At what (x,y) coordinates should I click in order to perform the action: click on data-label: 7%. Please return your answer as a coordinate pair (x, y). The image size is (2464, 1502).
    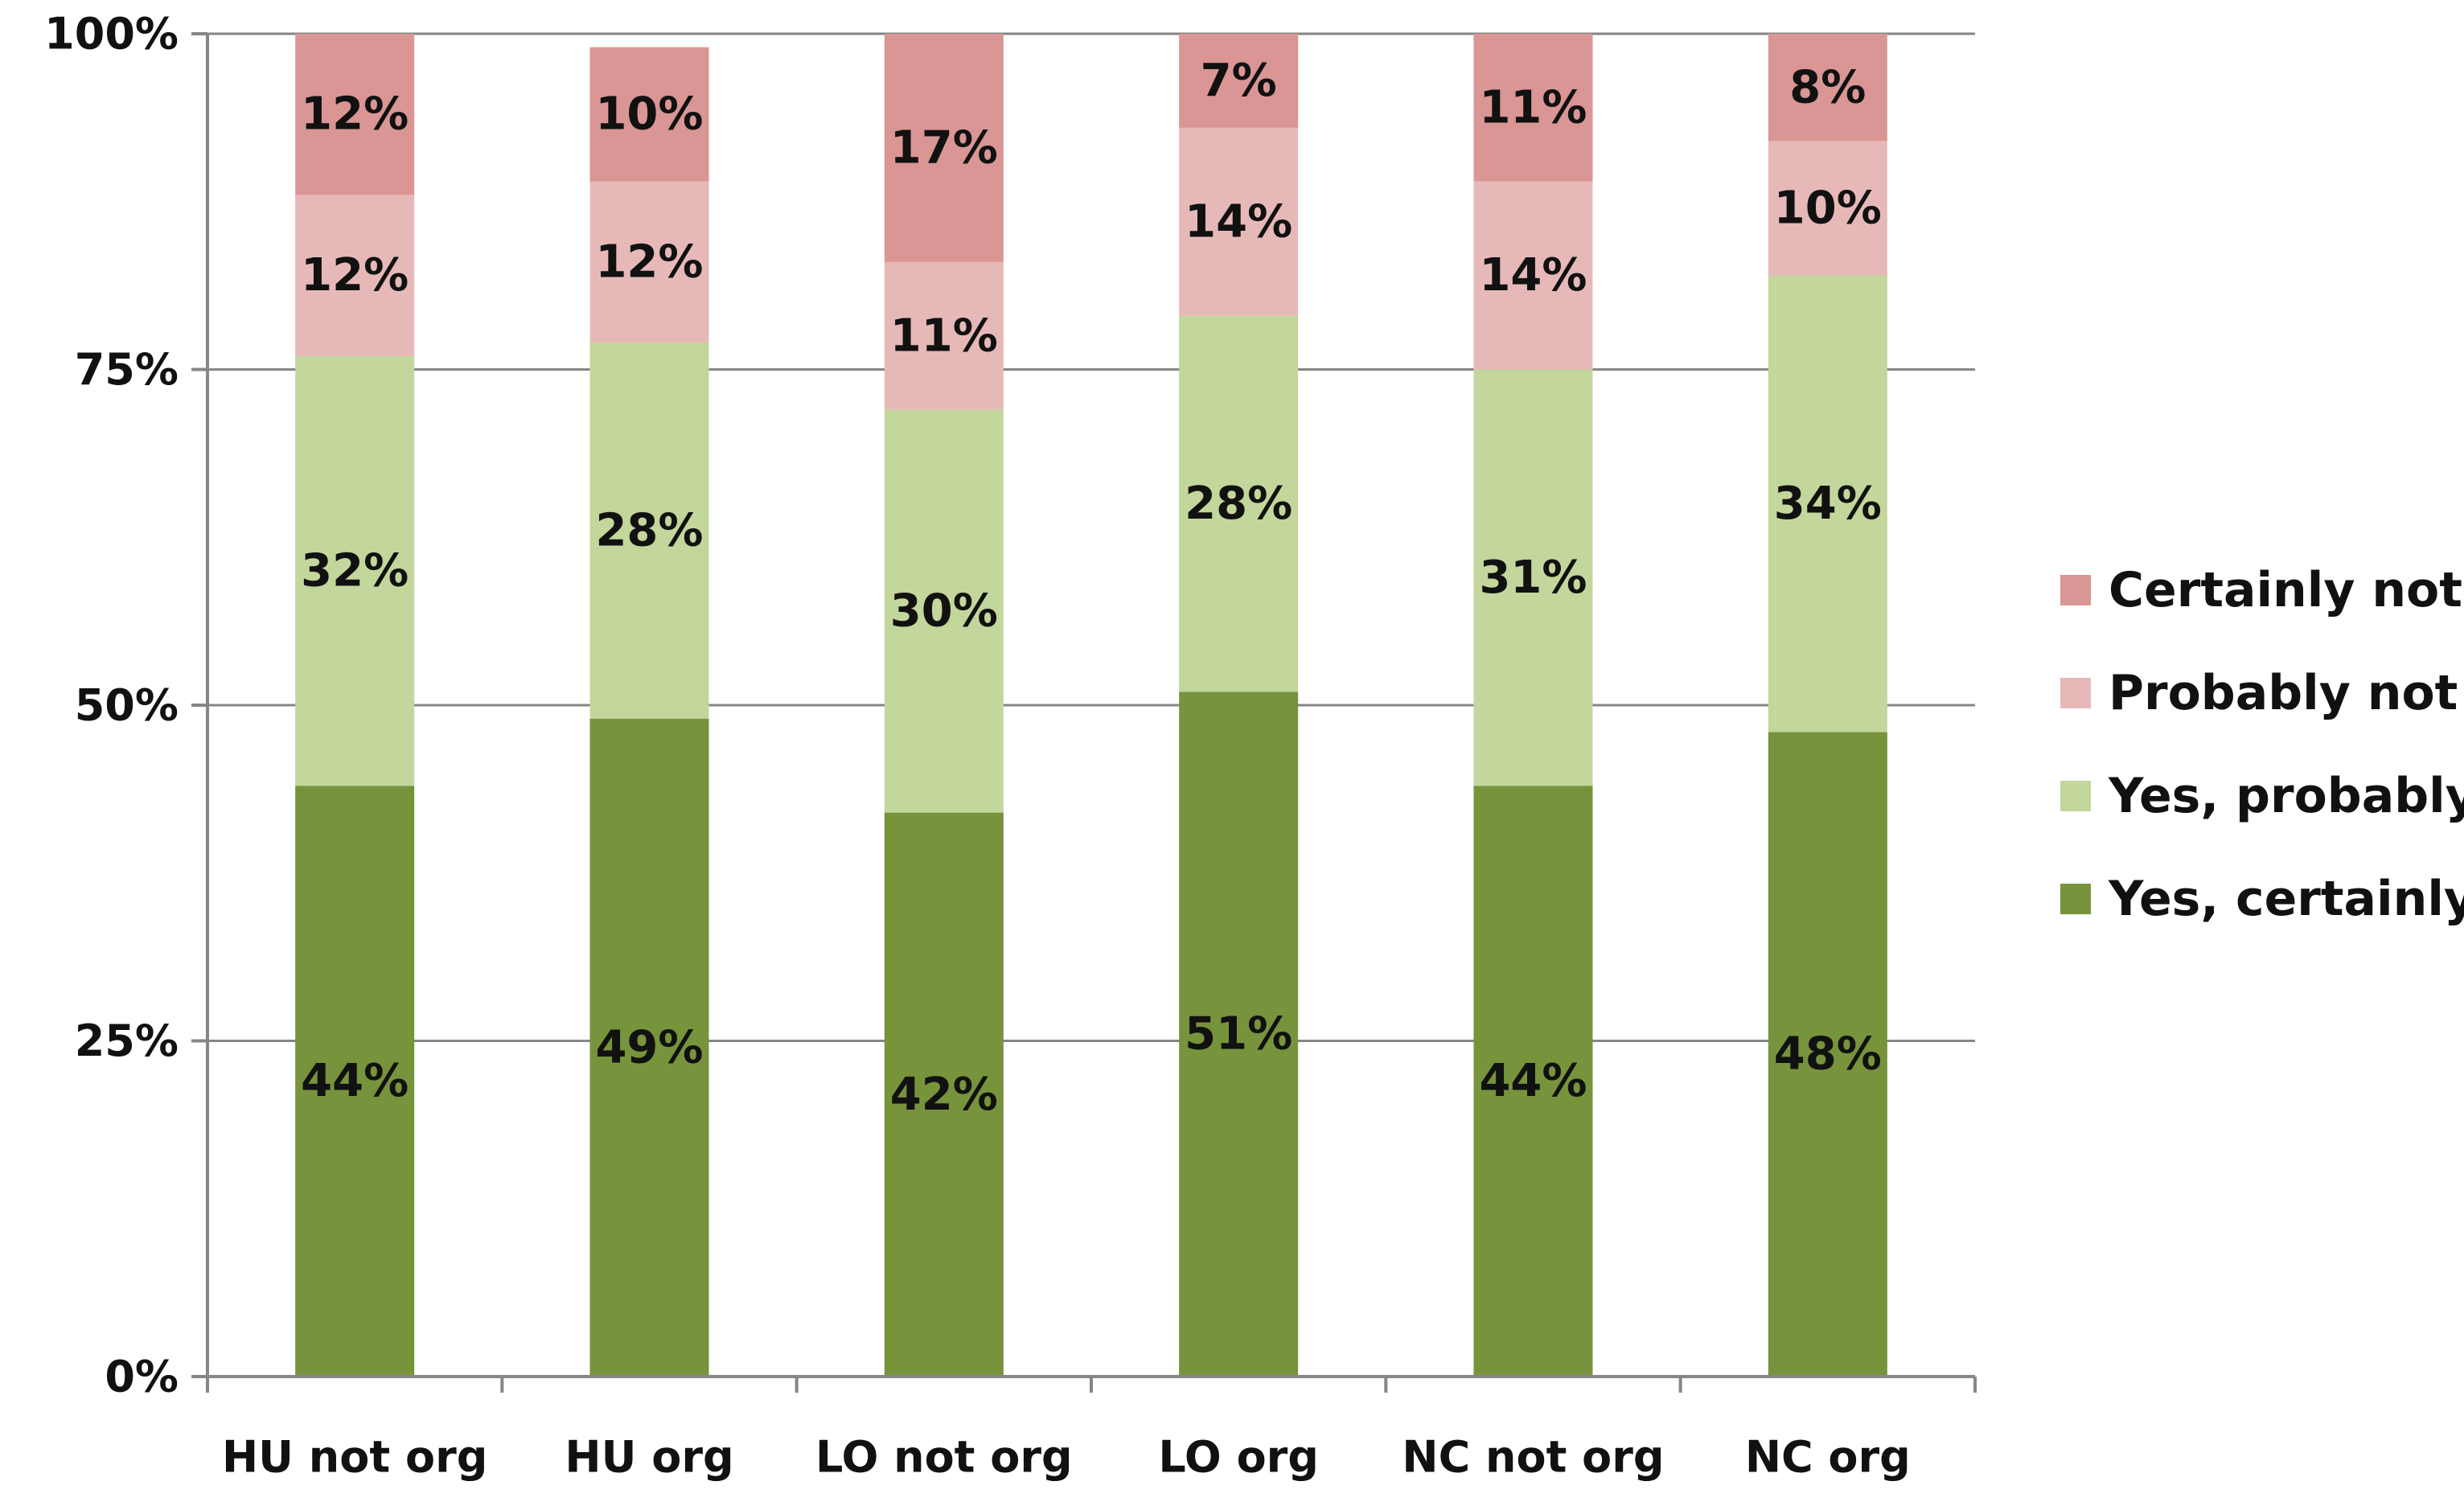
    Looking at the image, I should click on (1239, 81).